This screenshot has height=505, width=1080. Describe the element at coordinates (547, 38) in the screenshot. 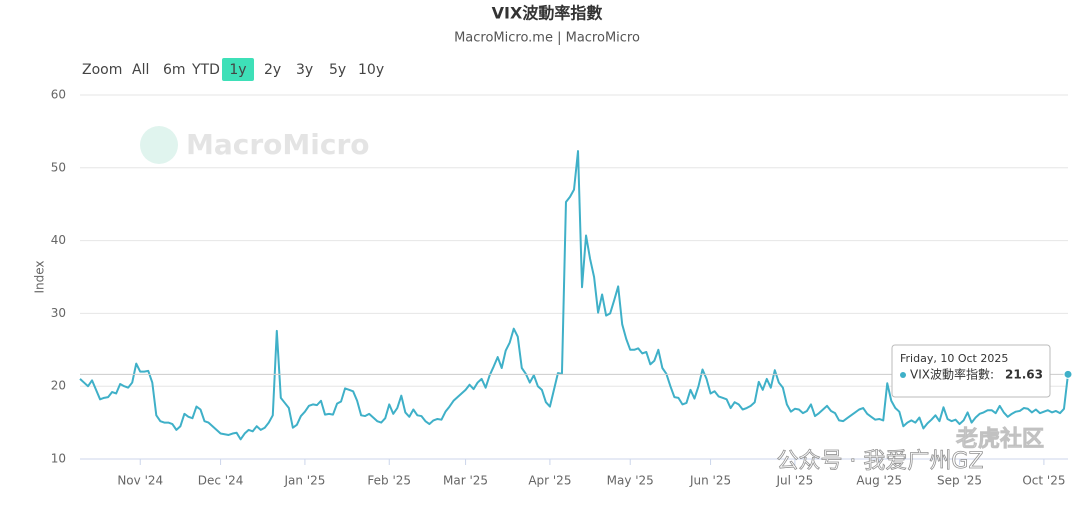

I see `chart-subtitle: MacroMicro.me | MacroMicro` at that location.